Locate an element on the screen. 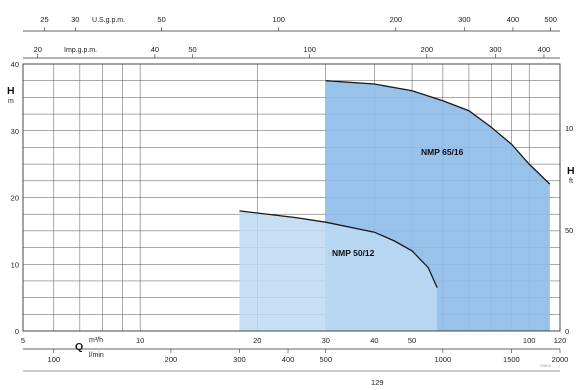 Image resolution: width=576 pixels, height=390 pixels. top-tick-label-impgpm: 300 is located at coordinates (495, 49).